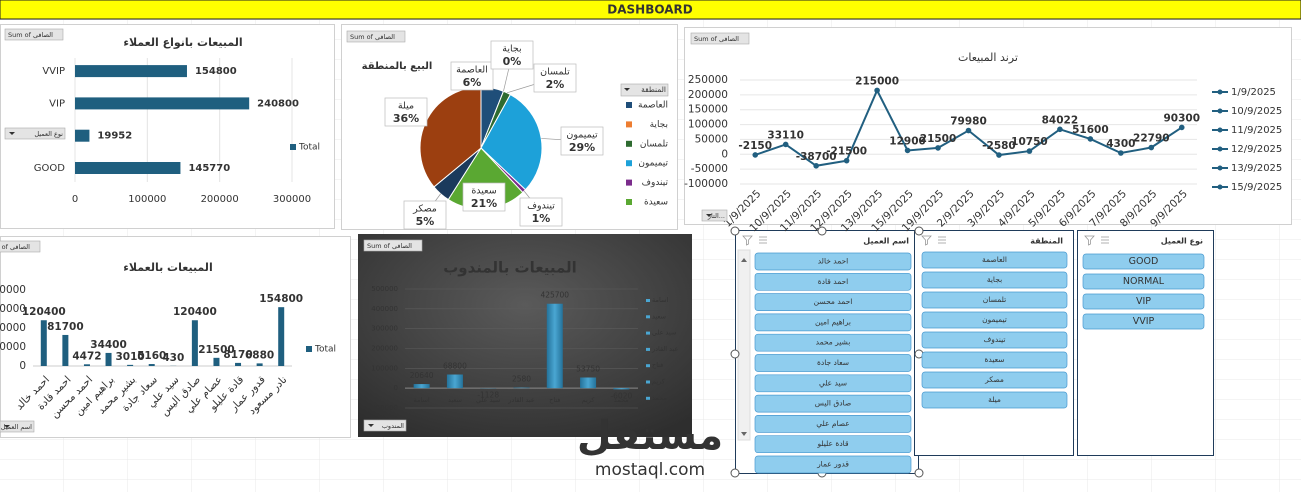 The width and height of the screenshot is (1301, 492). I want to click on scroll-up, so click(744, 260).